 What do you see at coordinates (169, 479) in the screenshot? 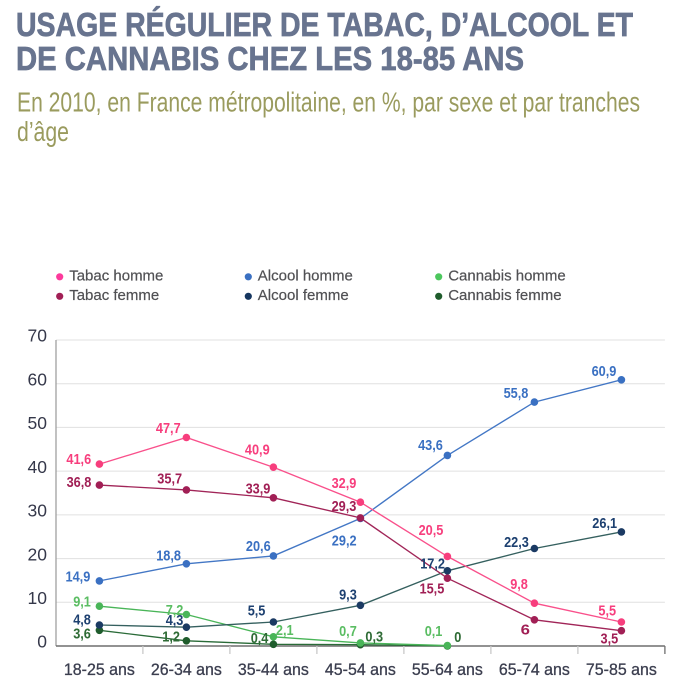
I see `svg-text: 35,7` at bounding box center [169, 479].